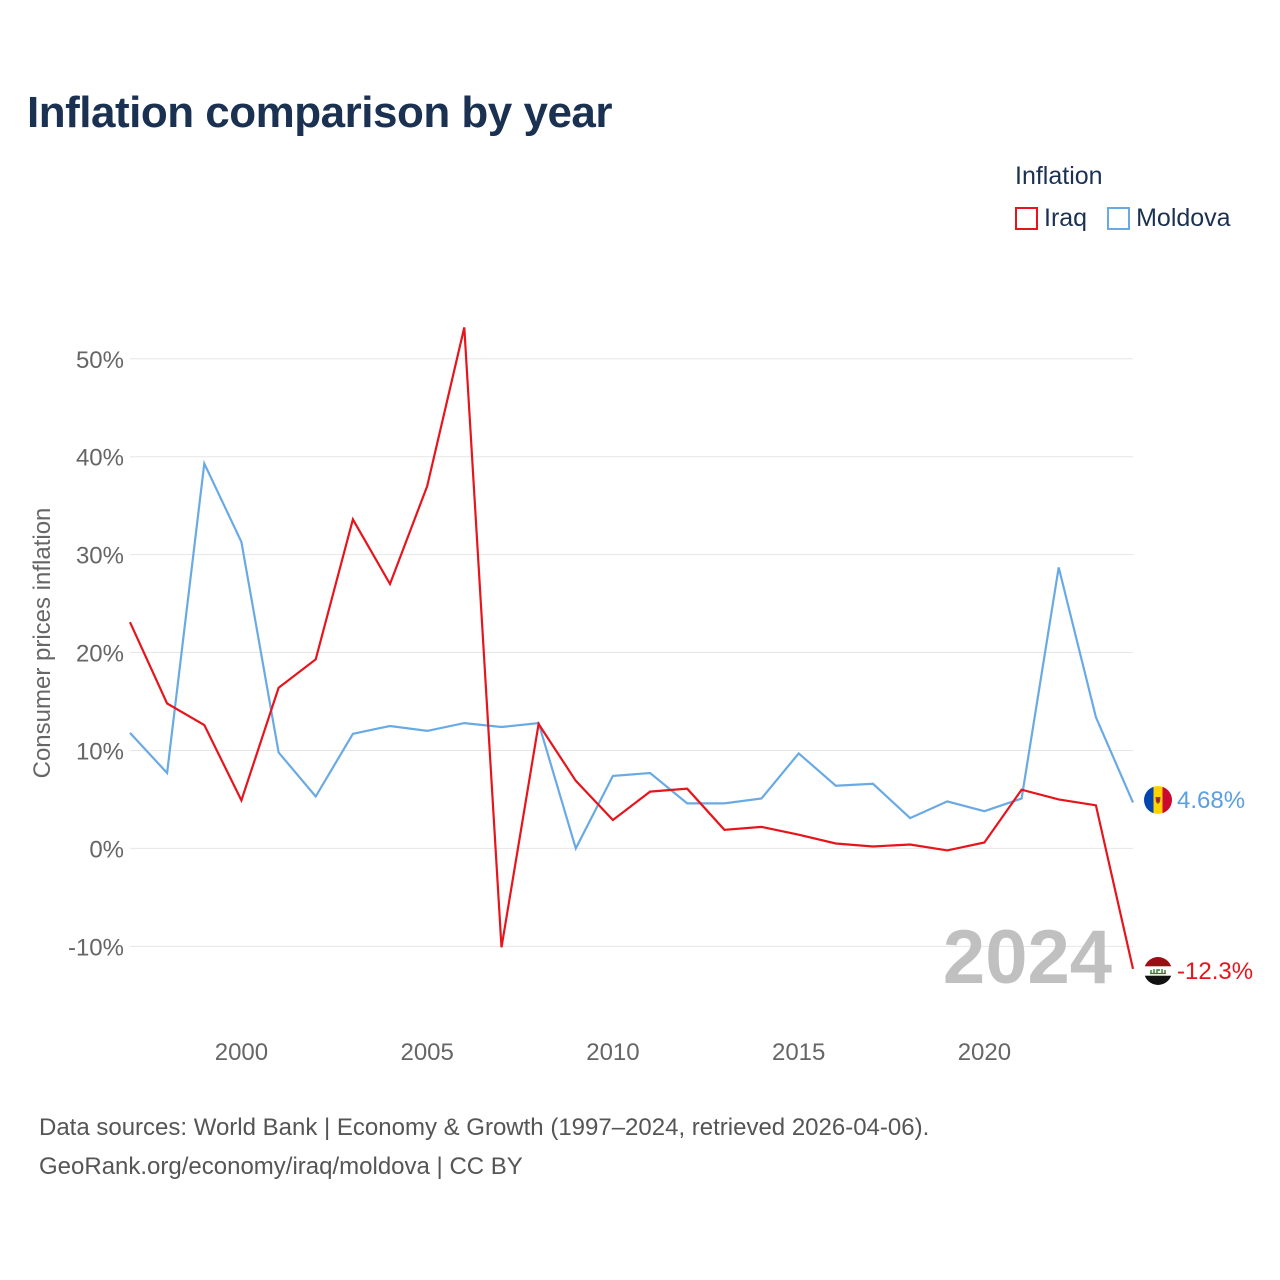 The image size is (1280, 1280). I want to click on x-tick-label: 2010, so click(612, 1052).